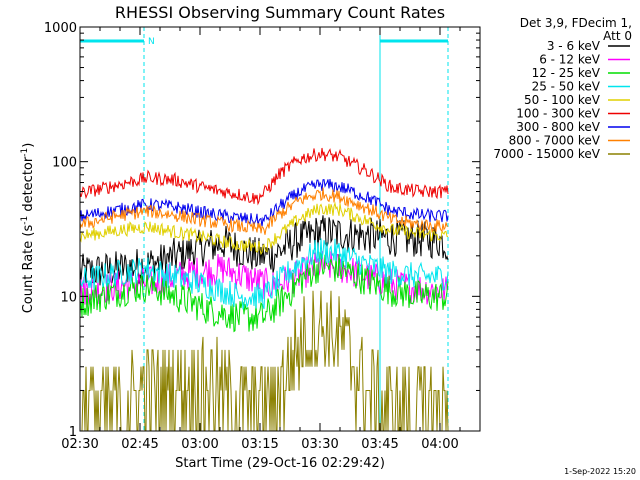 Image resolution: width=640 pixels, height=480 pixels. Describe the element at coordinates (73, 432) in the screenshot. I see `y-tick-label-0: 1` at that location.